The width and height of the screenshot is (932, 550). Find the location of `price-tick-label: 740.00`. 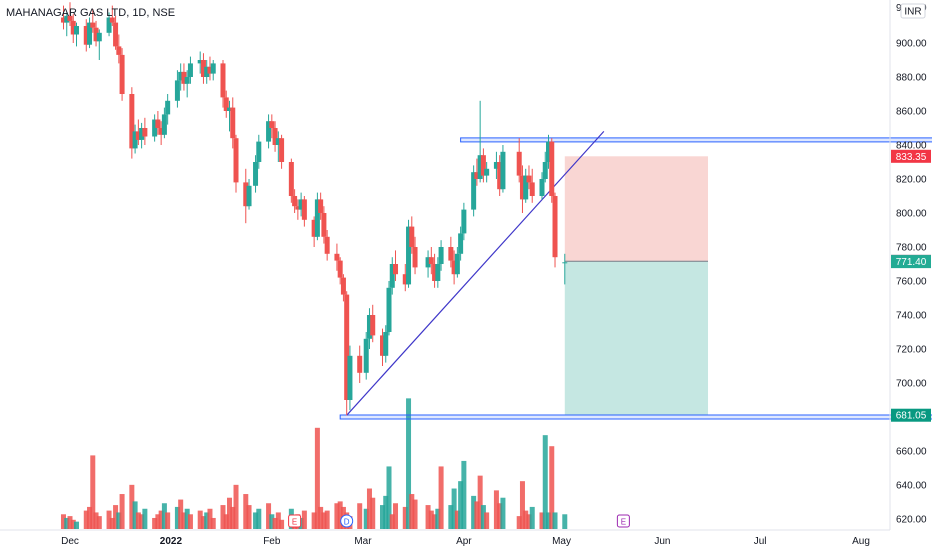

price-tick-label: 740.00 is located at coordinates (911, 316).